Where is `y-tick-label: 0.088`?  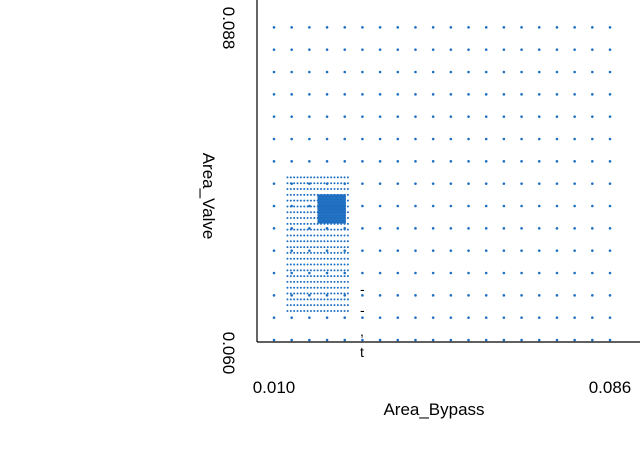
y-tick-label: 0.088 is located at coordinates (228, 28).